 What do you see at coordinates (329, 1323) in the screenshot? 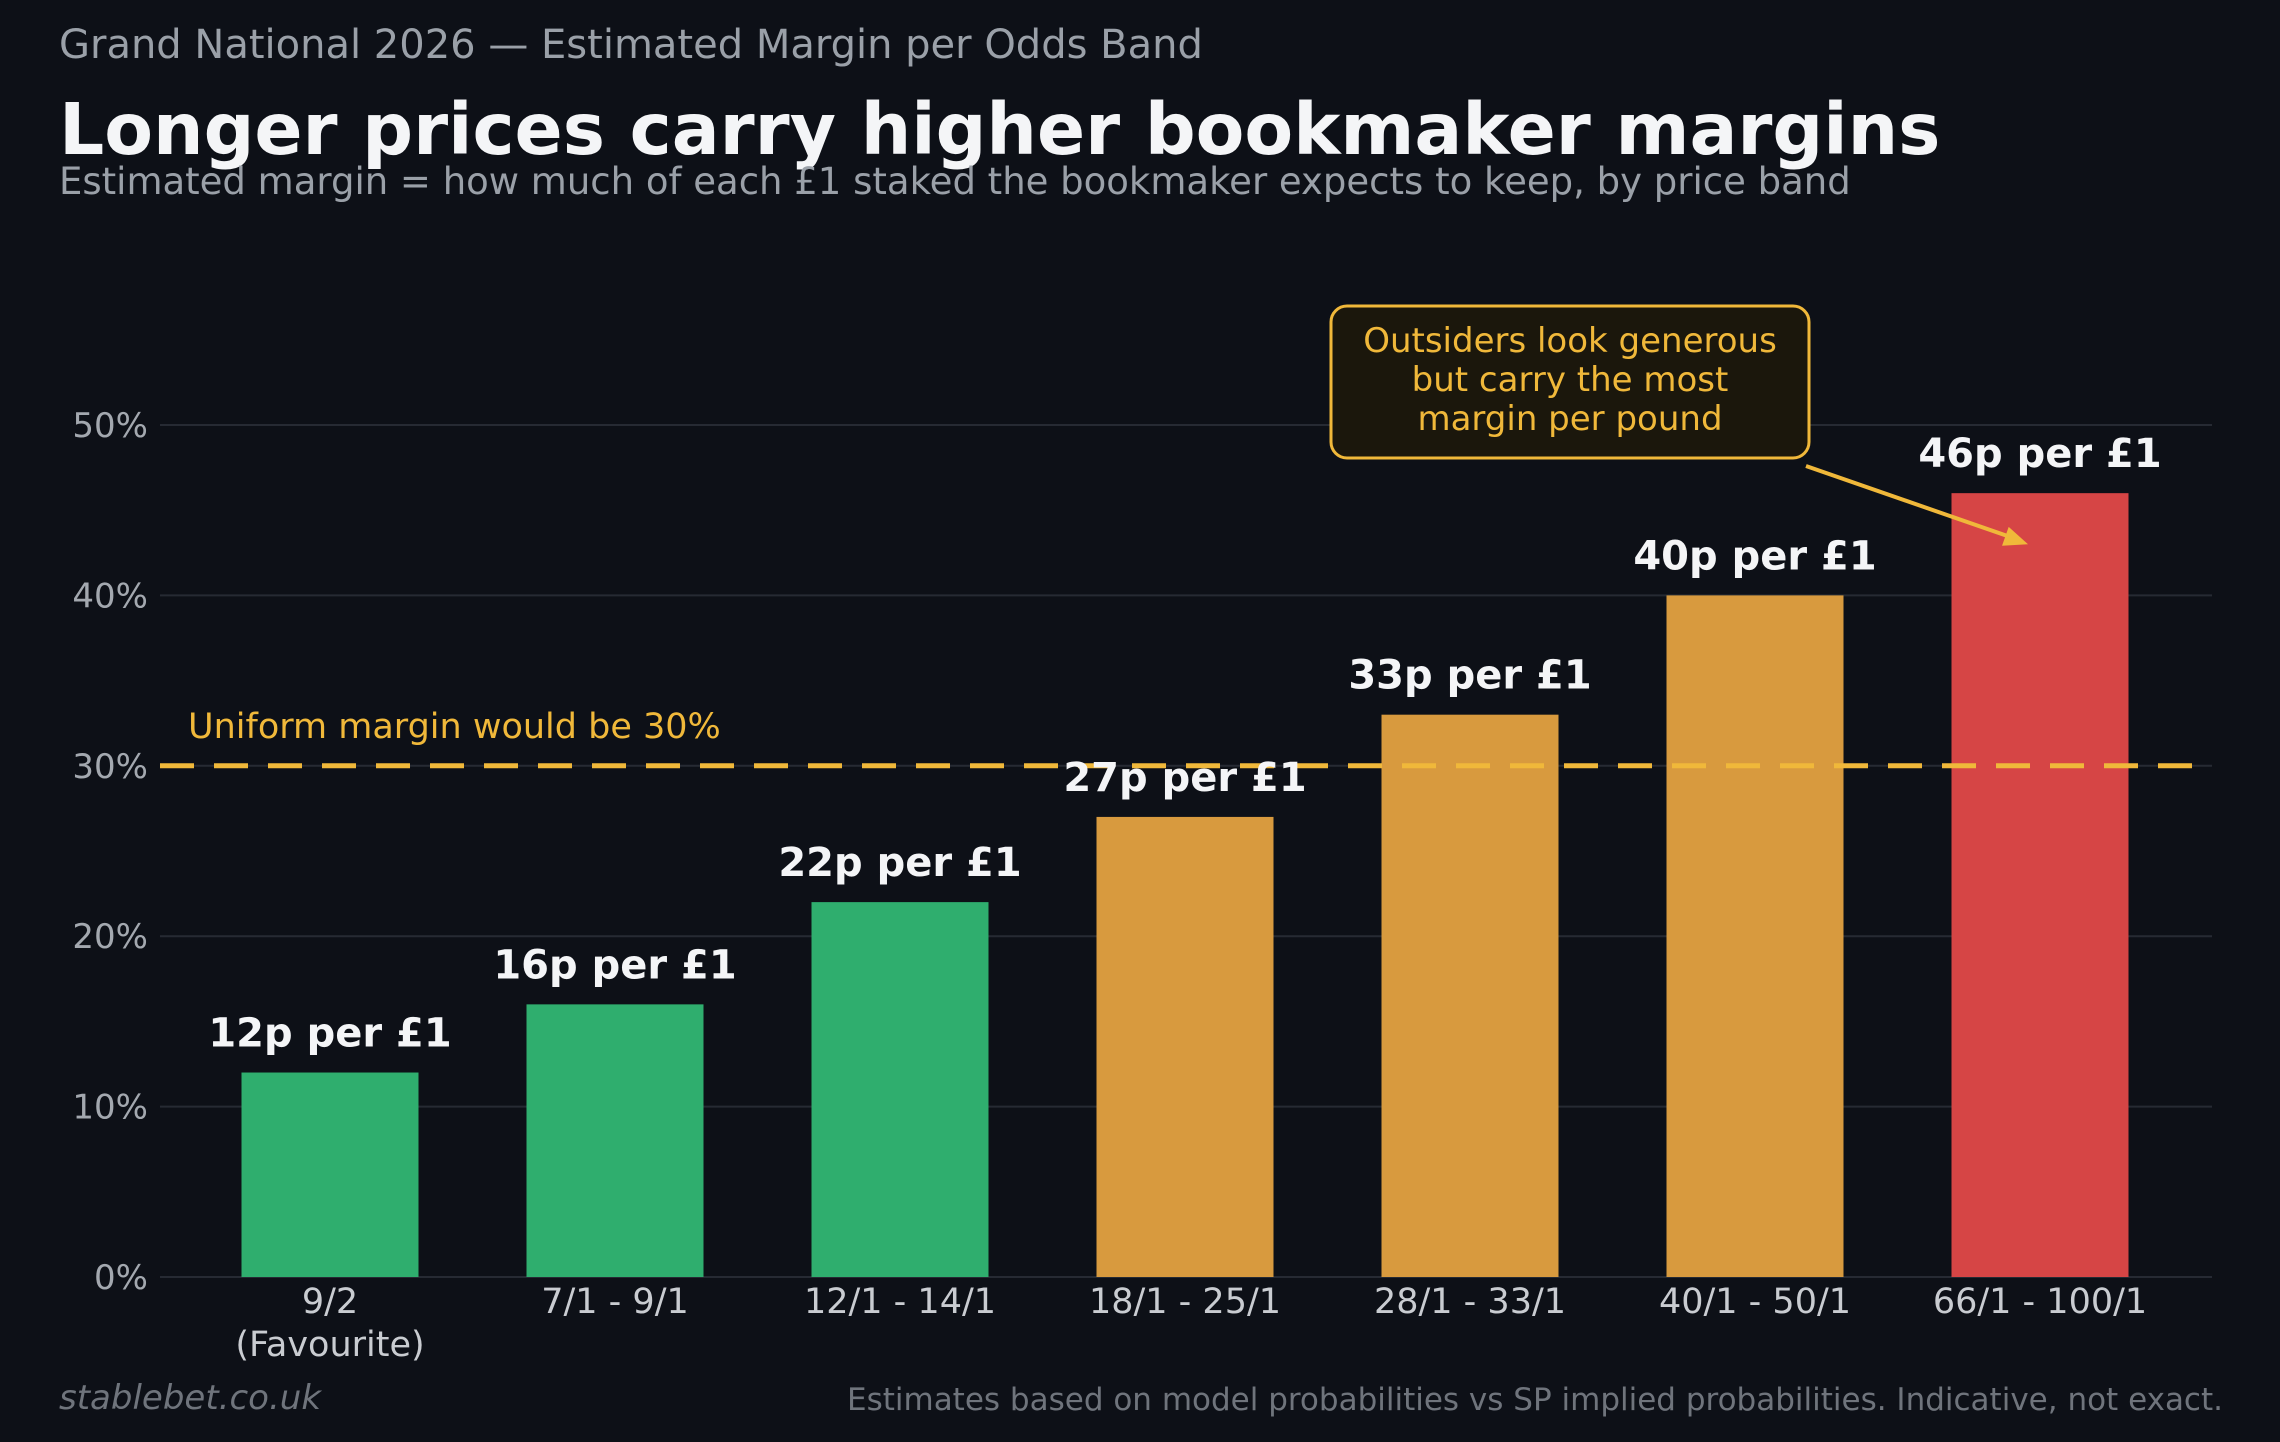
I see `x-tick-label: 9/2 (Favourite)` at bounding box center [329, 1323].